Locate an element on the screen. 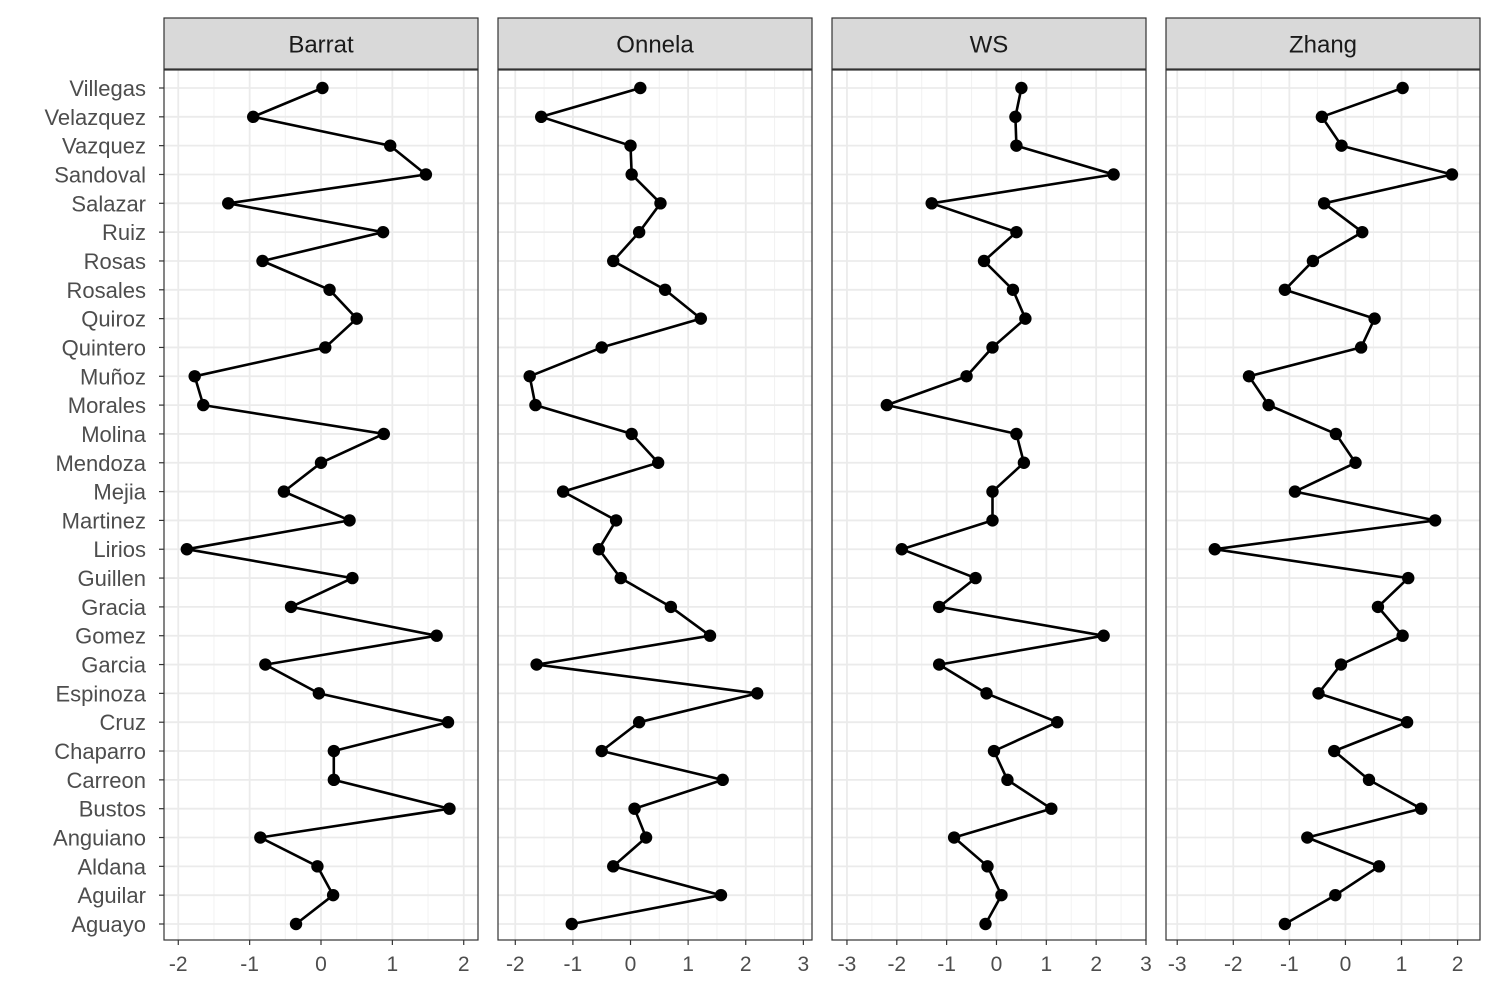 Image resolution: width=1500 pixels, height=1005 pixels. facet-strip-label: Zhang is located at coordinates (1323, 45).